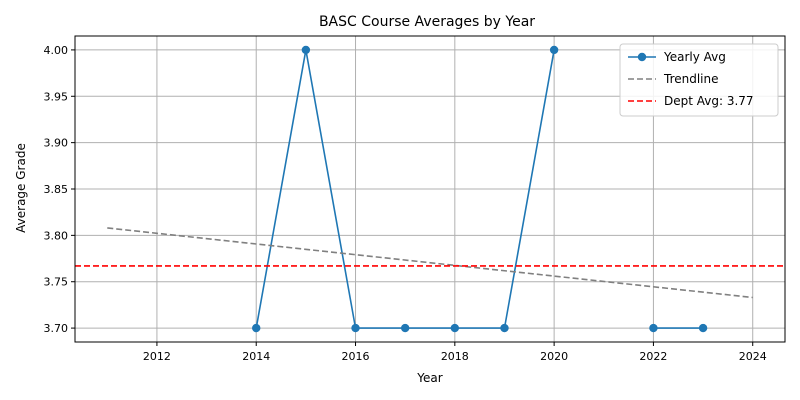  I want to click on y-tick-label: 3.95, so click(56, 96).